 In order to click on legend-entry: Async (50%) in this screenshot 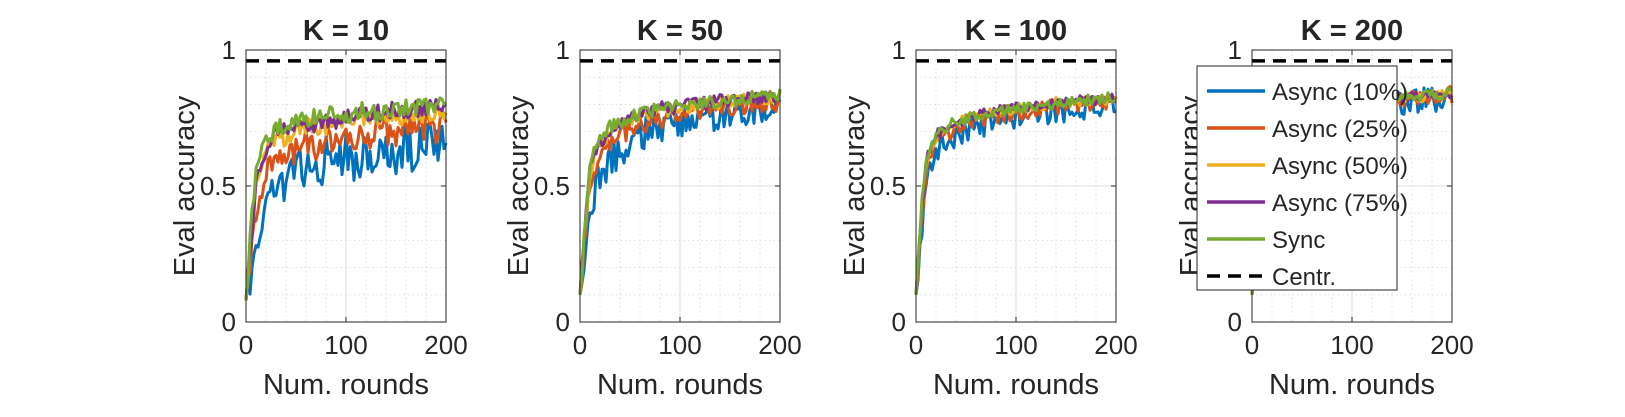, I will do `click(1340, 166)`.